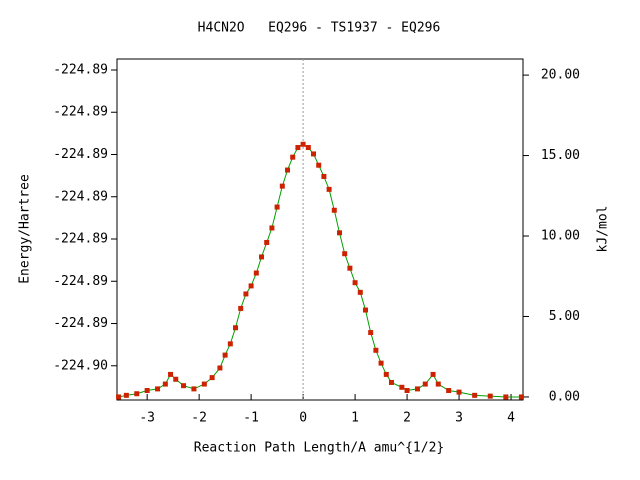  What do you see at coordinates (407, 418) in the screenshot?
I see `x-tick-label: 2` at bounding box center [407, 418].